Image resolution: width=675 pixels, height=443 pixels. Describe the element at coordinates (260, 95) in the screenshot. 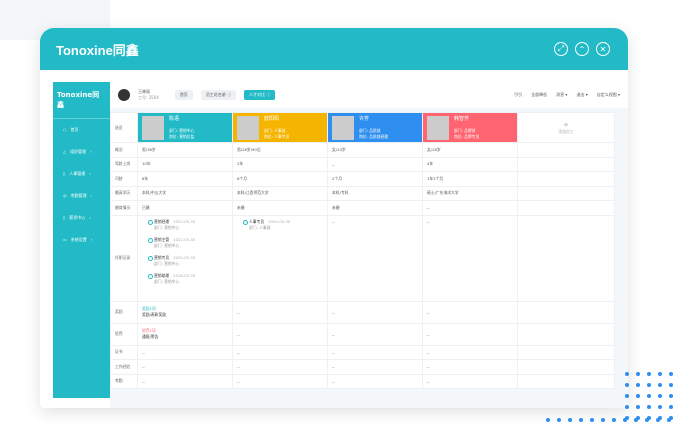

I see `tab: 人才对比 ⓘ` at that location.